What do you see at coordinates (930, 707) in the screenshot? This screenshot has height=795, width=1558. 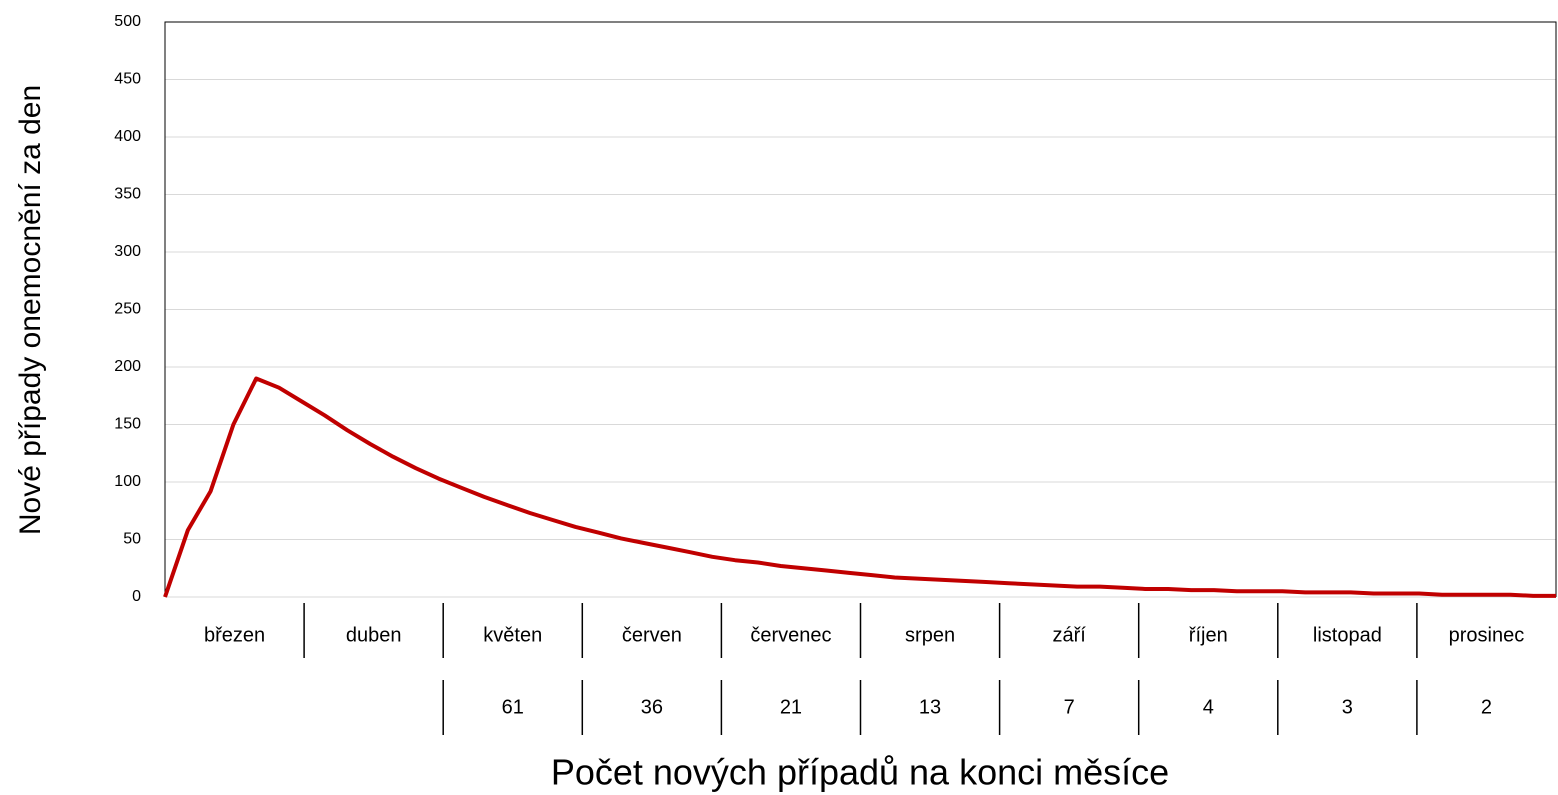 I see `month-end-value: 13` at bounding box center [930, 707].